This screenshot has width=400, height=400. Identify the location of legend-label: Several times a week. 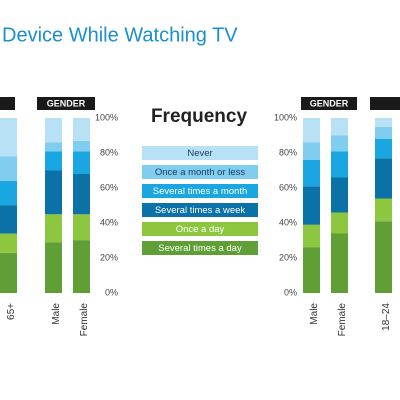
(200, 210).